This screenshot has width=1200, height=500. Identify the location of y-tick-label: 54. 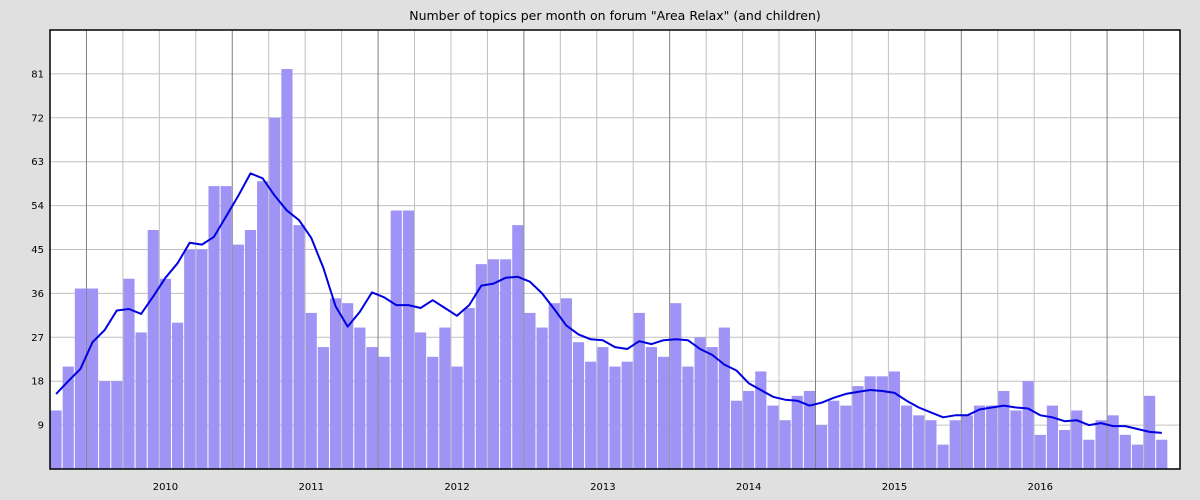
(37, 206).